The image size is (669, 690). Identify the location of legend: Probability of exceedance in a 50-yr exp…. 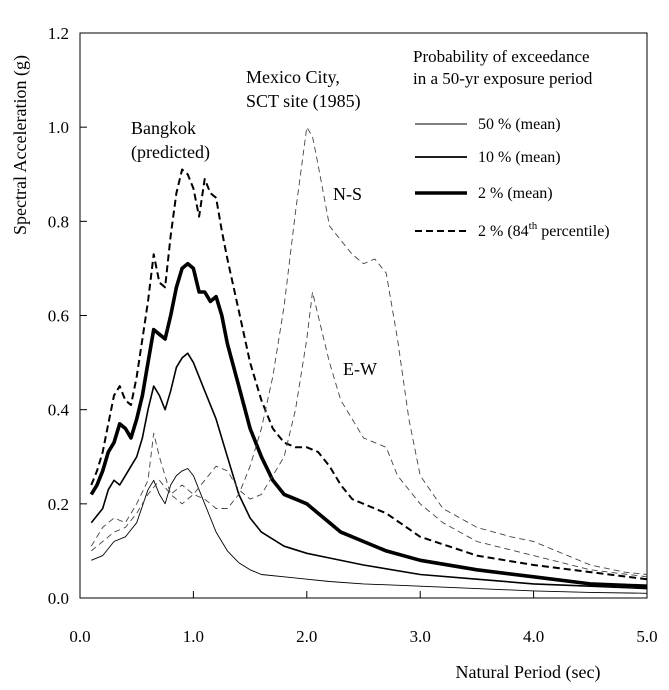
(511, 143).